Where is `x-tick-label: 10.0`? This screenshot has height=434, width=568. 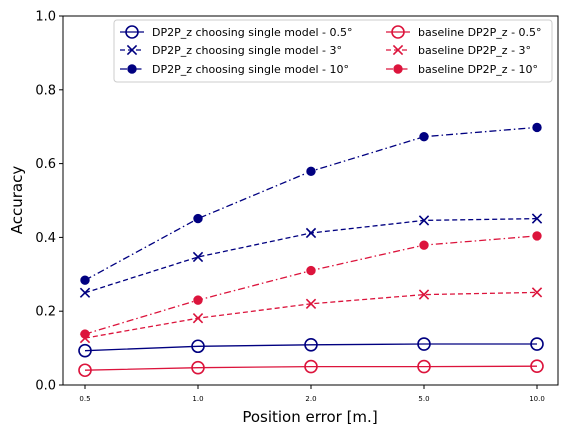 x-tick-label: 10.0 is located at coordinates (537, 399).